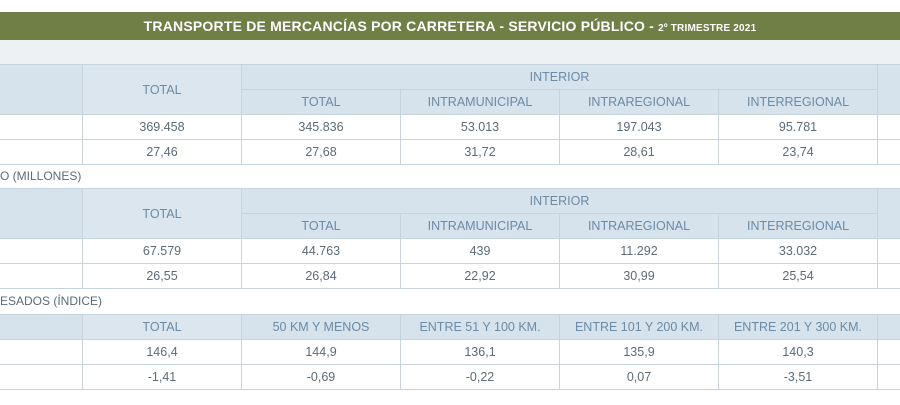 Image resolution: width=900 pixels, height=405 pixels. I want to click on cell: 31,72, so click(480, 152).